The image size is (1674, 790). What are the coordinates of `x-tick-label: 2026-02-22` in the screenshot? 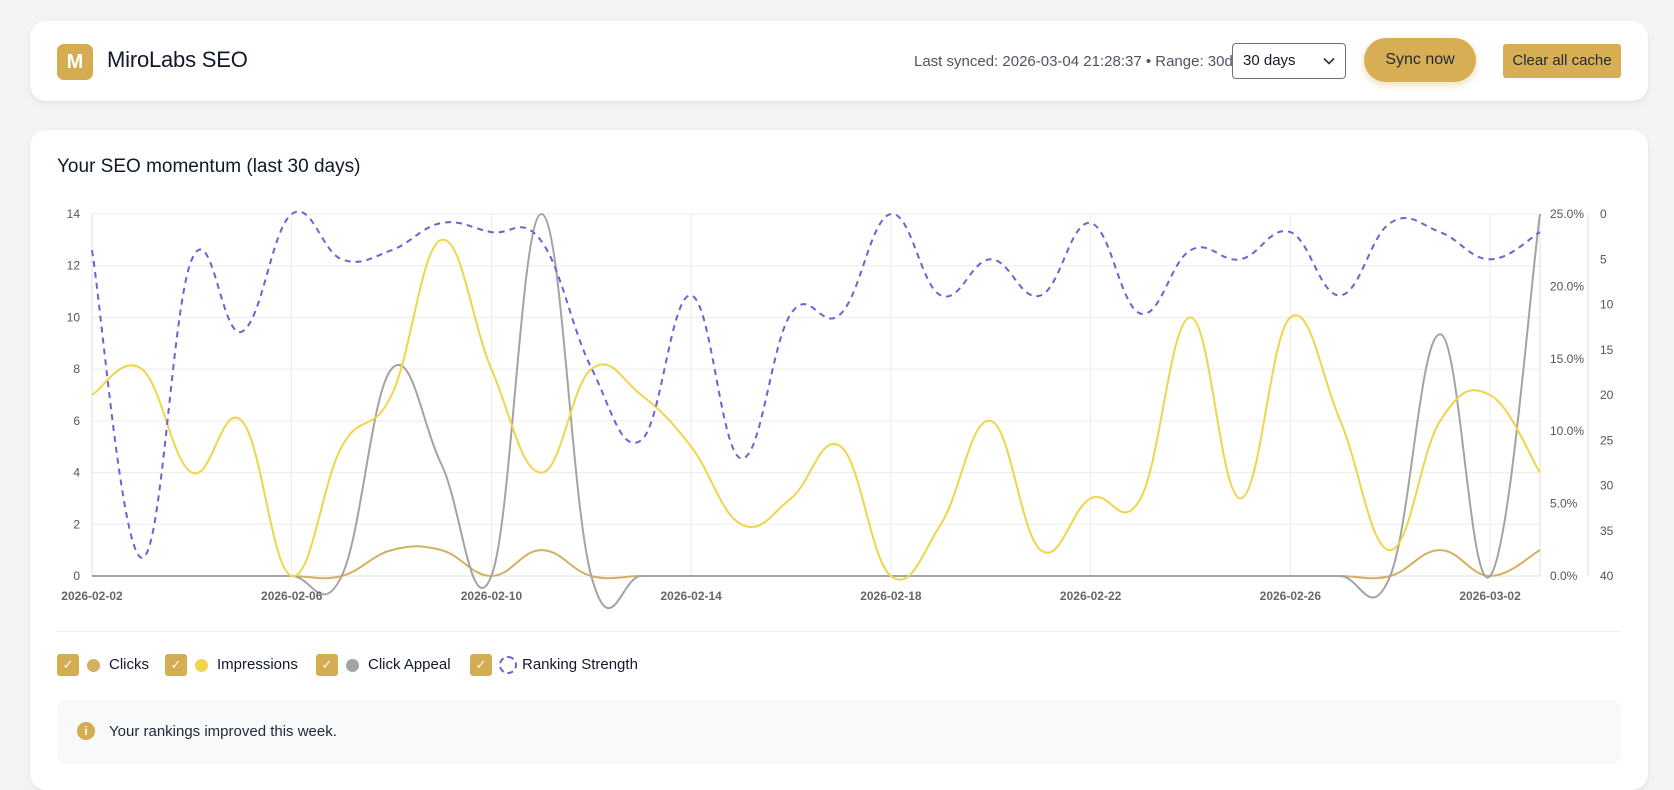 It's located at (1091, 596).